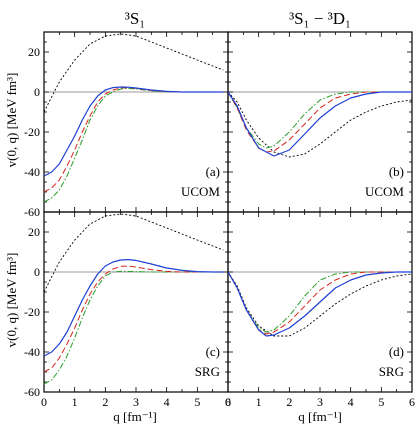  Describe the element at coordinates (213, 351) in the screenshot. I see `panel-label: (c)` at that location.